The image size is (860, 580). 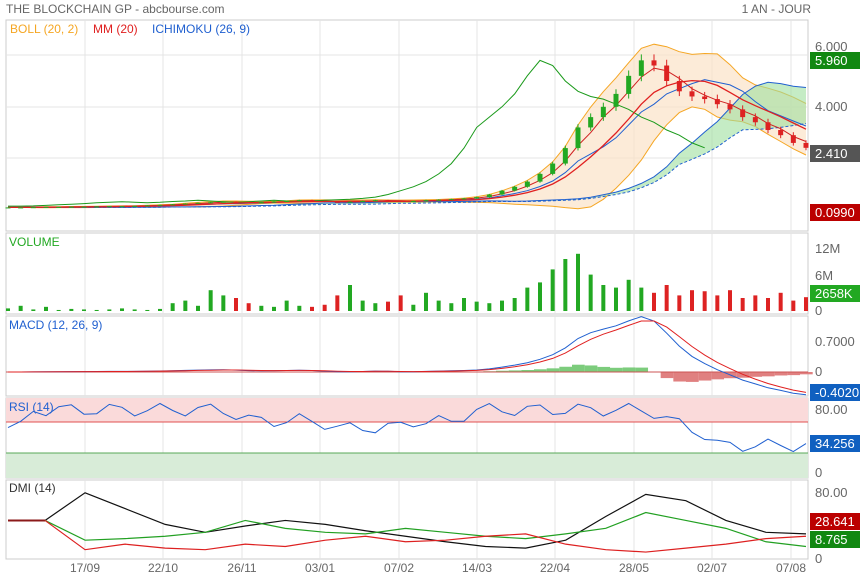 What do you see at coordinates (399, 568) in the screenshot?
I see `x-tick-label: 07/02` at bounding box center [399, 568].